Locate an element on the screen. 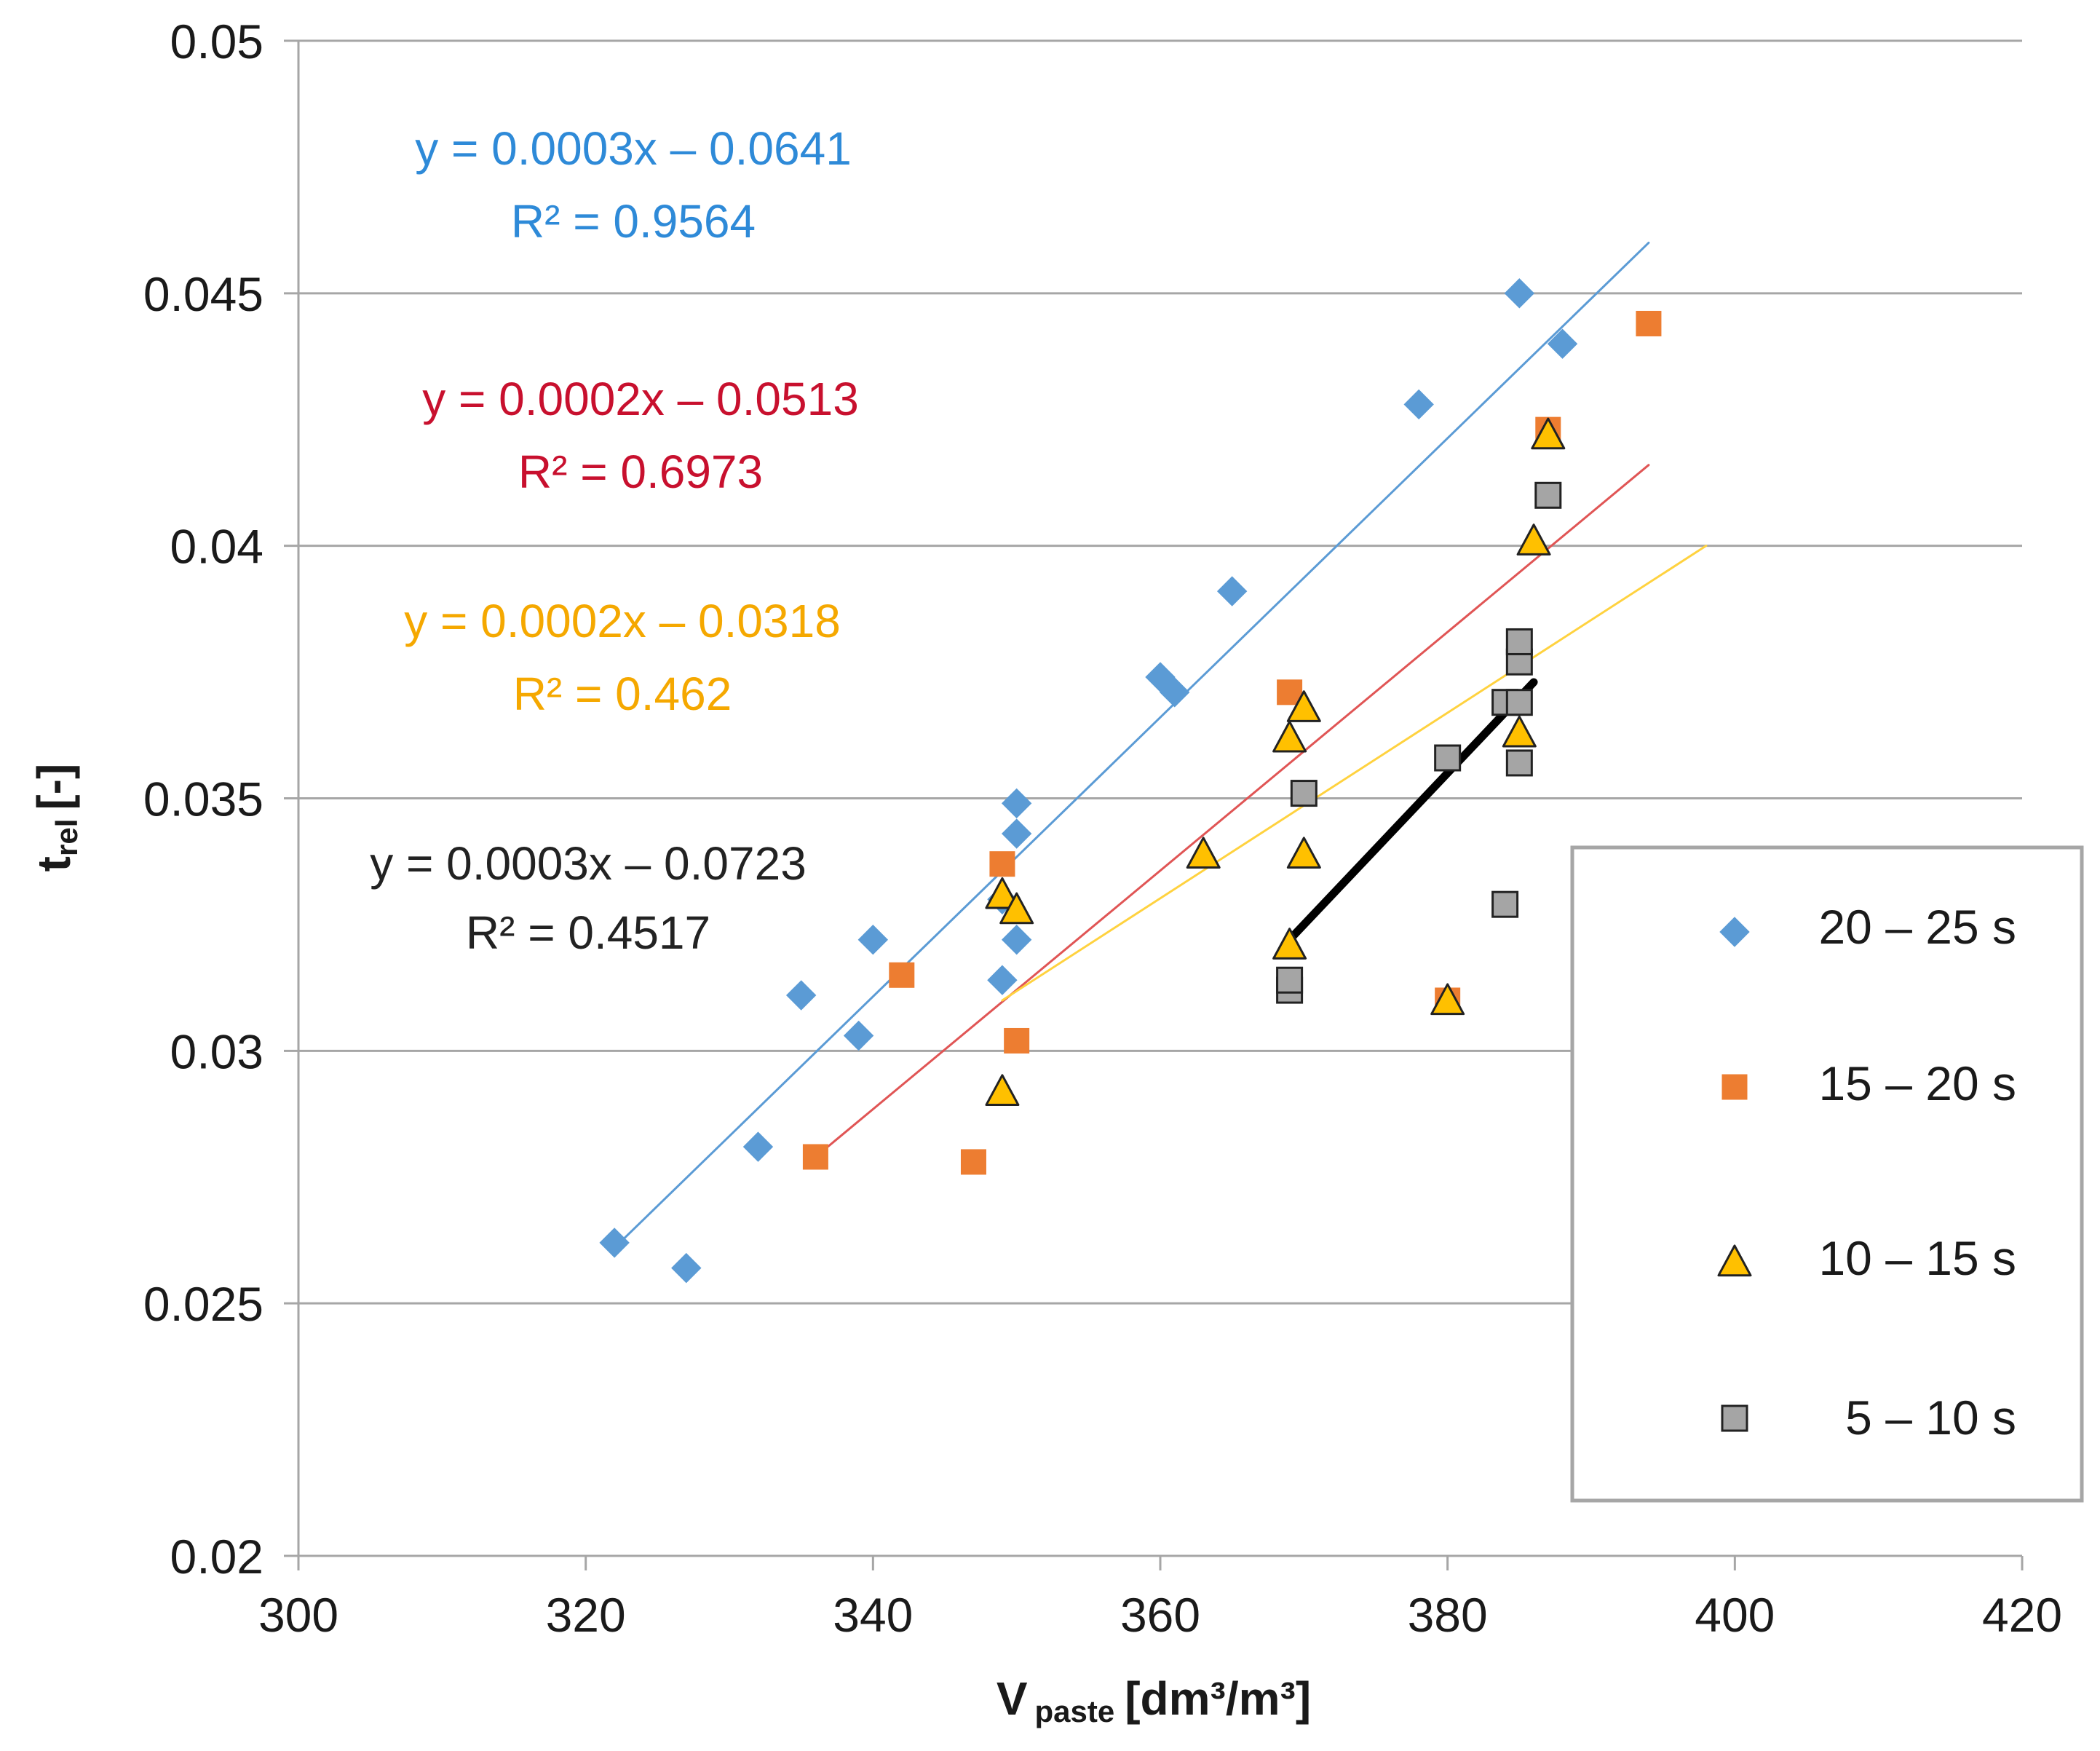 The width and height of the screenshot is (2100, 1751). y-axis-title: trel [-] is located at coordinates (56, 818).